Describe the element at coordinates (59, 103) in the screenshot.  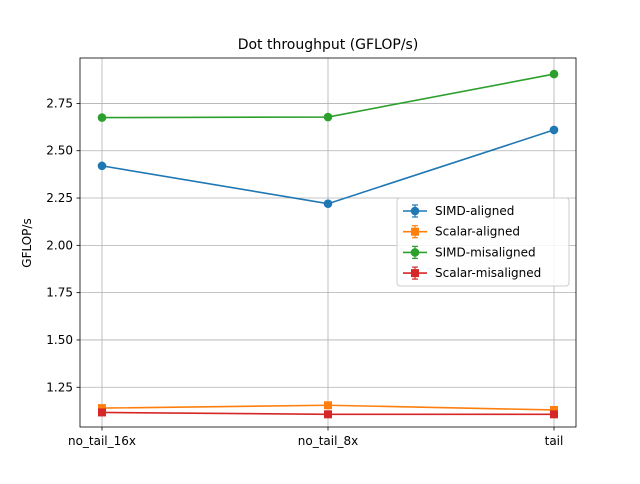
I see `y-tick-label: 2.75` at that location.